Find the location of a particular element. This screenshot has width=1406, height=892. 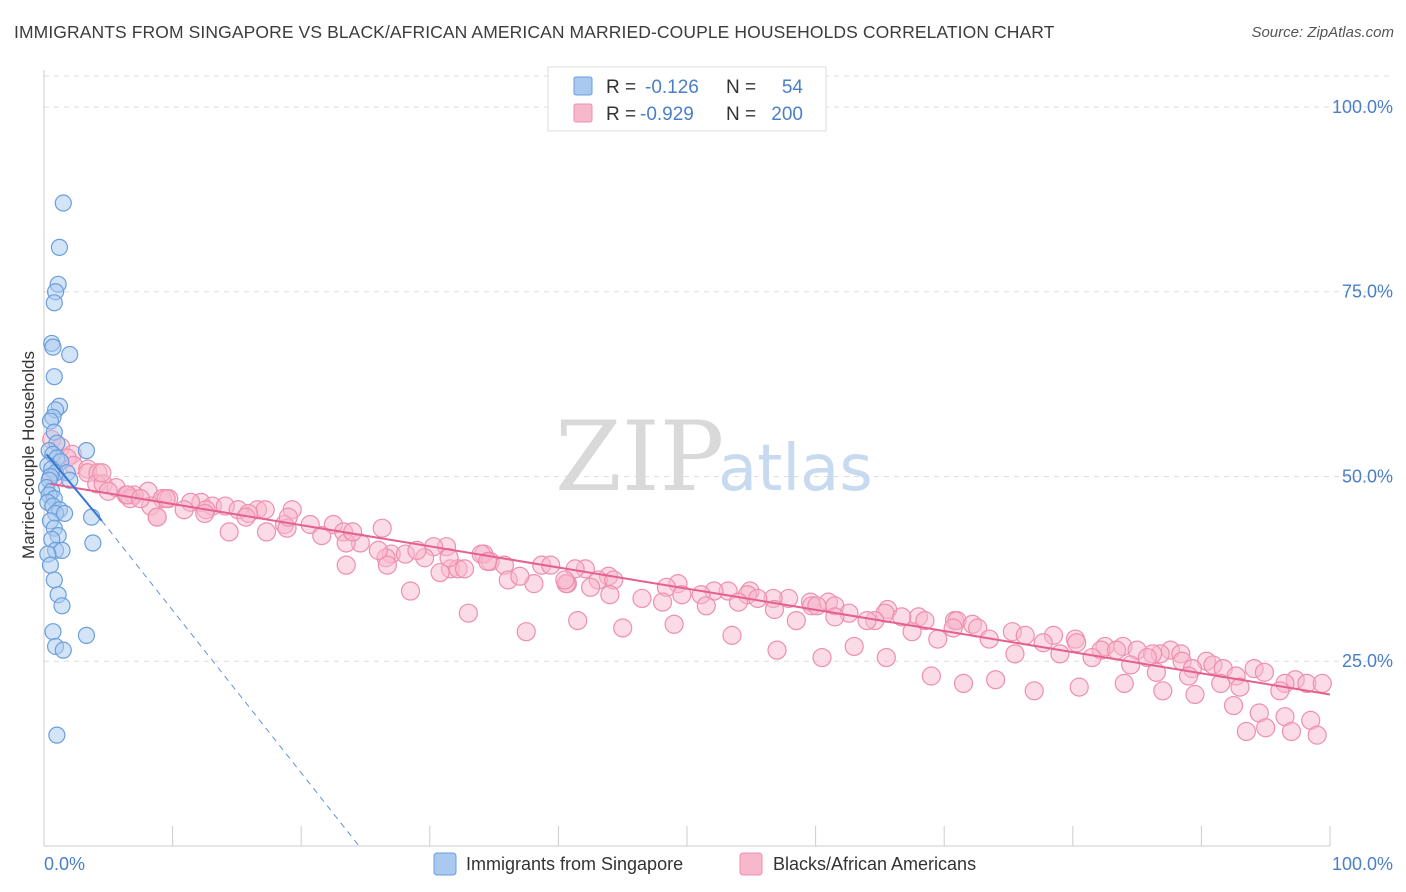

y-tick-label: 50.0% is located at coordinates (1367, 476).